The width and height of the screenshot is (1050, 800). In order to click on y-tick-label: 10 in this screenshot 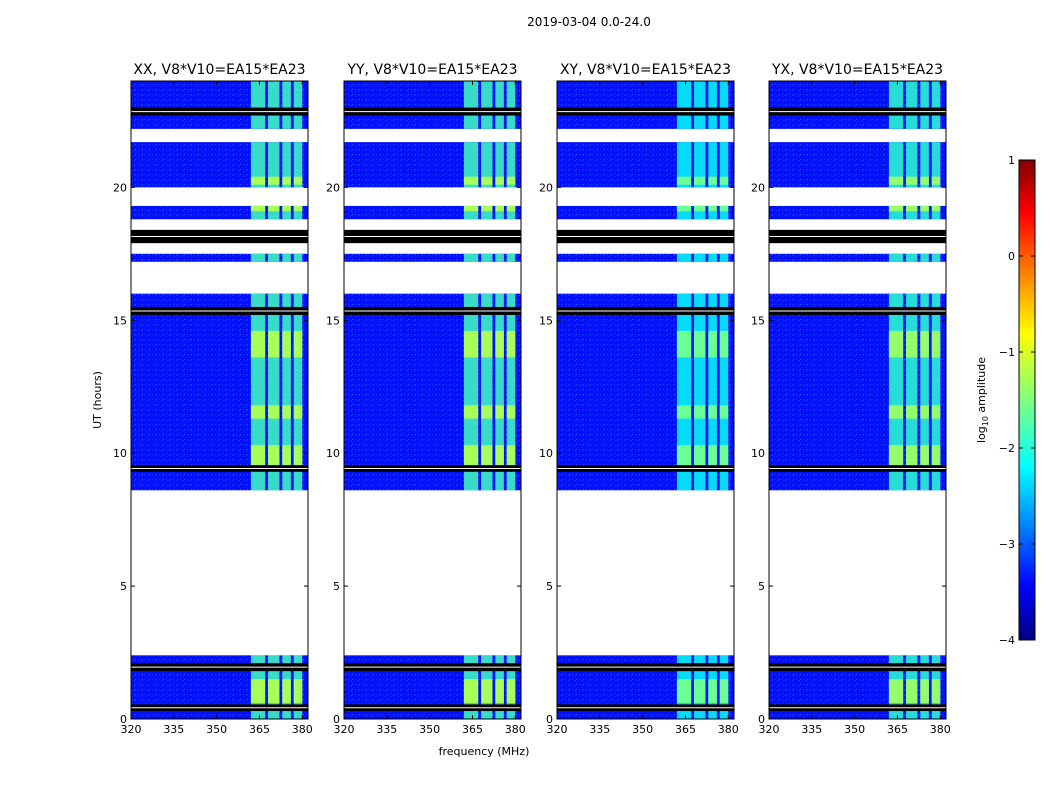, I will do `click(120, 453)`.